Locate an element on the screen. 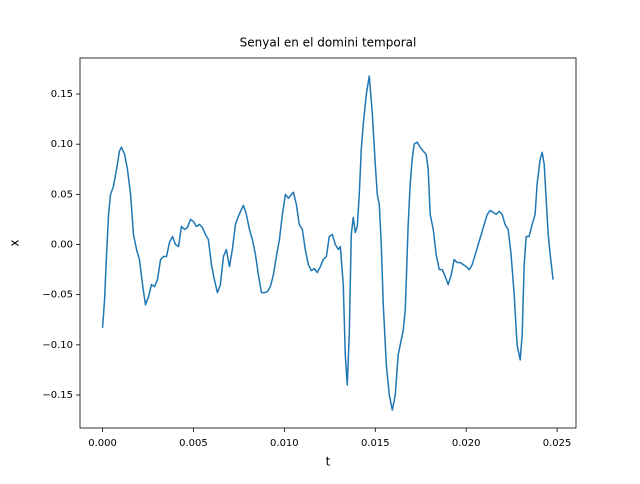 The height and width of the screenshot is (484, 640). y-tick-label: 0.05 is located at coordinates (62, 194).